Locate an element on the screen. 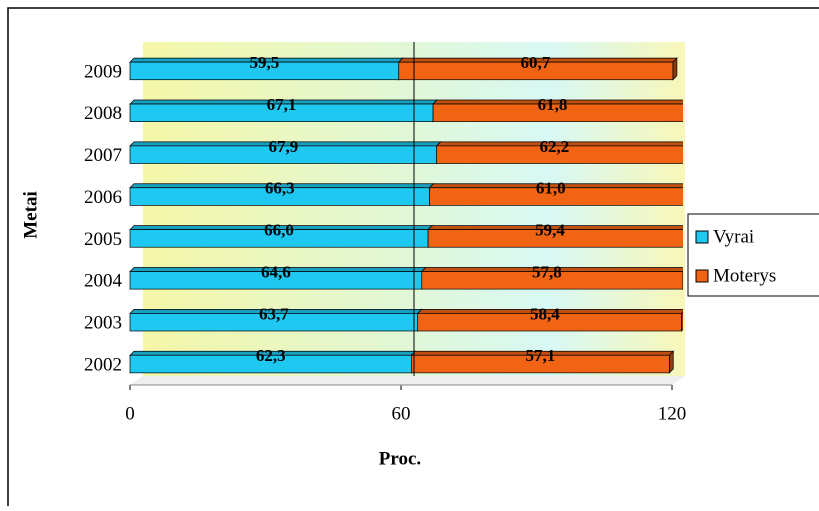  value-label: 64,6 is located at coordinates (276, 271).